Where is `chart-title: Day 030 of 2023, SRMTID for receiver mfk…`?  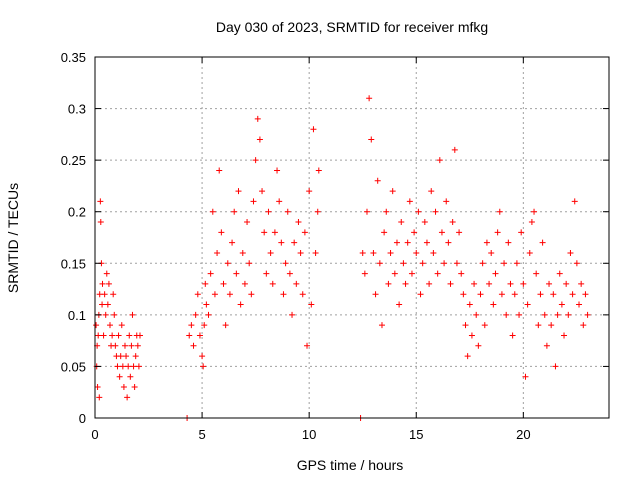 chart-title: Day 030 of 2023, SRMTID for receiver mfk… is located at coordinates (352, 27).